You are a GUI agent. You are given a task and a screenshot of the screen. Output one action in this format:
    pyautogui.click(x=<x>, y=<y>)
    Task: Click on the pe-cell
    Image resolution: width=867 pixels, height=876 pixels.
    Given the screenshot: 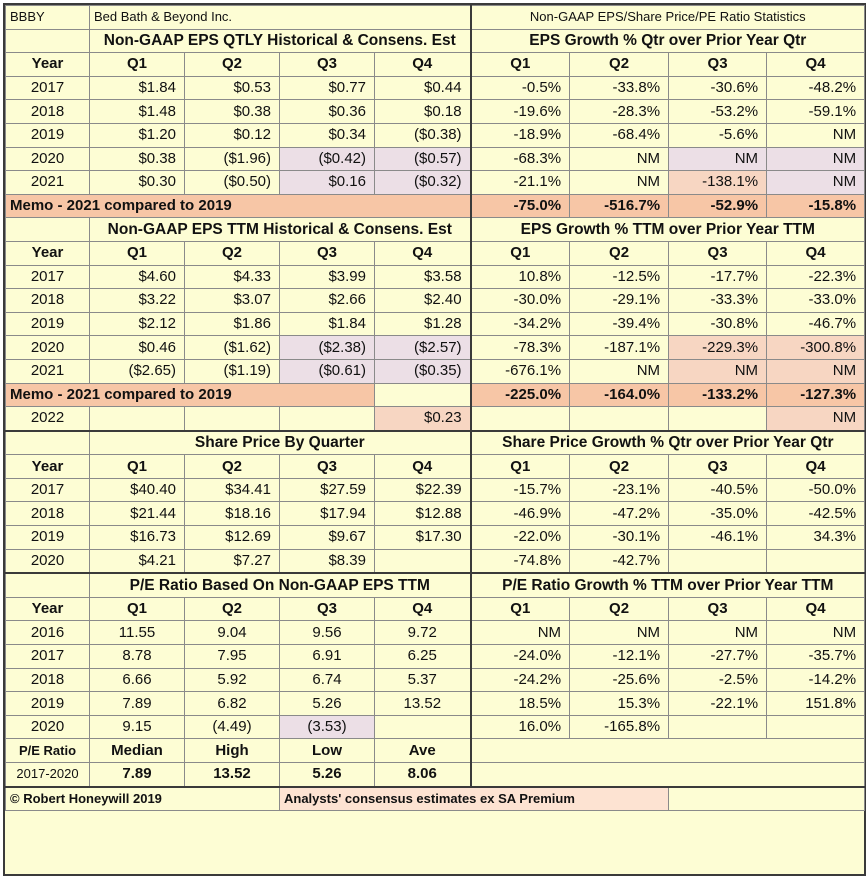 What is the action you would take?
    pyautogui.click(x=422, y=727)
    